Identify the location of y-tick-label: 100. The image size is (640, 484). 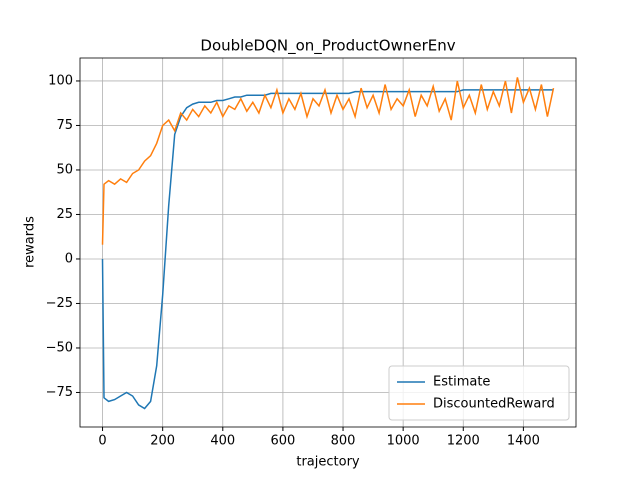
(60, 80).